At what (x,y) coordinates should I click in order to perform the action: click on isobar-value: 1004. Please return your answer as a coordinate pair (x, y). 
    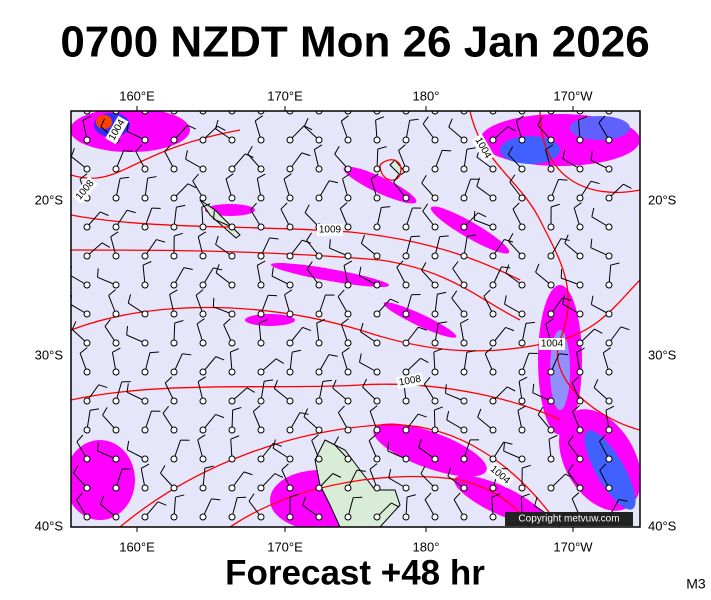
    Looking at the image, I should click on (552, 344).